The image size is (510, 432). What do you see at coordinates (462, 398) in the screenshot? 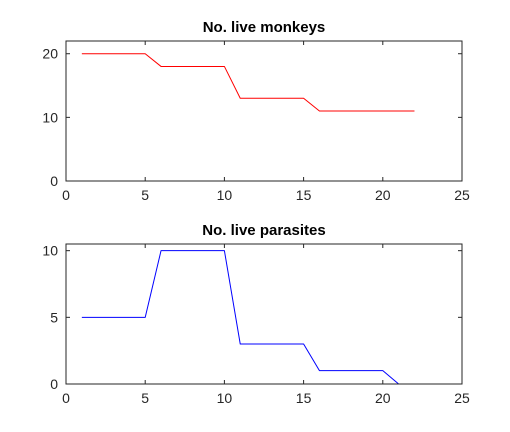
I see `chart2-x-tick-label: 25` at bounding box center [462, 398].